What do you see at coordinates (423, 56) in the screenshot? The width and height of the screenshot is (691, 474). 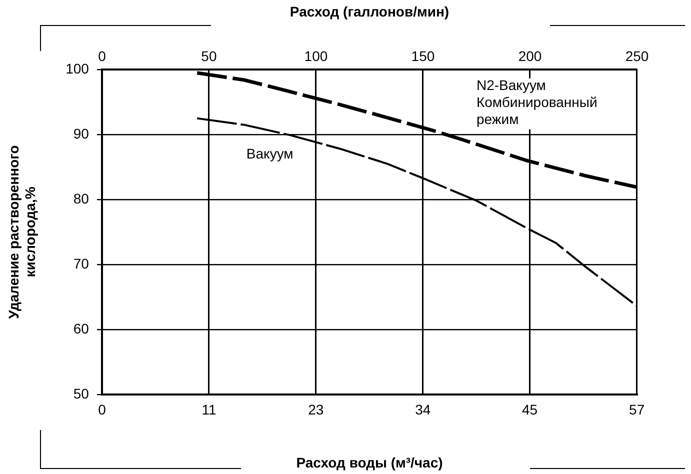 I see `x2-tick-label: 150` at bounding box center [423, 56].